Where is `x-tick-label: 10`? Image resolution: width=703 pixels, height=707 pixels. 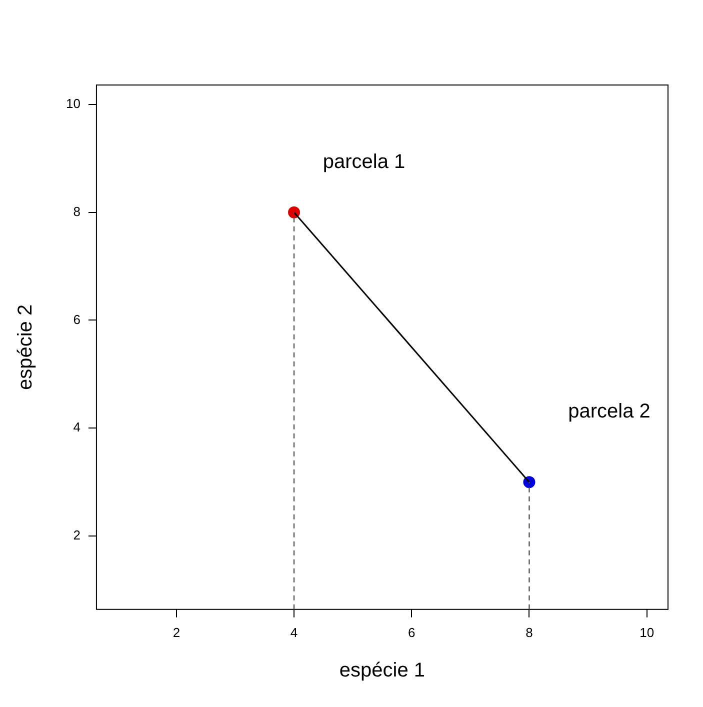 x-tick-label: 10 is located at coordinates (647, 632).